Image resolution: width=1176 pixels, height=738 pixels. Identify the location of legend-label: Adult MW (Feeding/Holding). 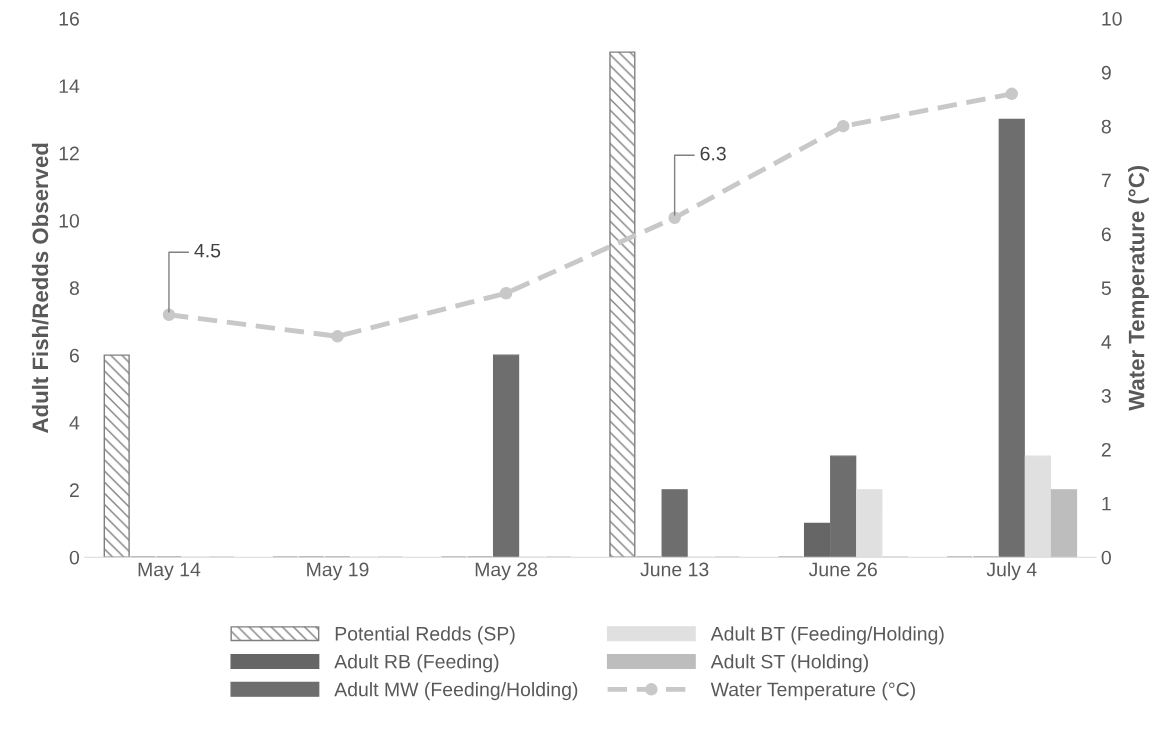
(456, 691).